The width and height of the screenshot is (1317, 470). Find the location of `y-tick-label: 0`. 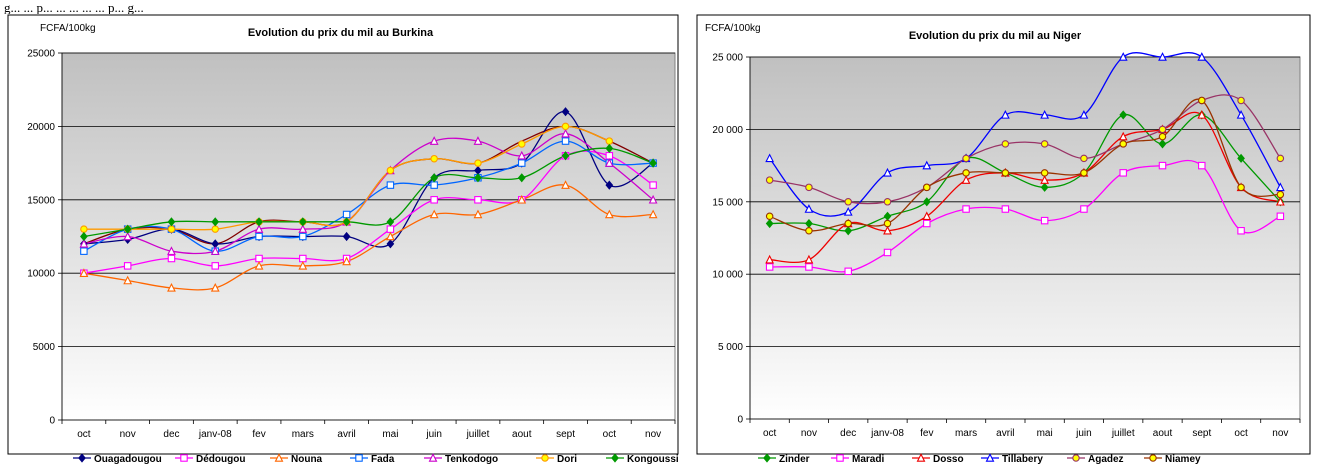

y-tick-label: 0 is located at coordinates (52, 421).